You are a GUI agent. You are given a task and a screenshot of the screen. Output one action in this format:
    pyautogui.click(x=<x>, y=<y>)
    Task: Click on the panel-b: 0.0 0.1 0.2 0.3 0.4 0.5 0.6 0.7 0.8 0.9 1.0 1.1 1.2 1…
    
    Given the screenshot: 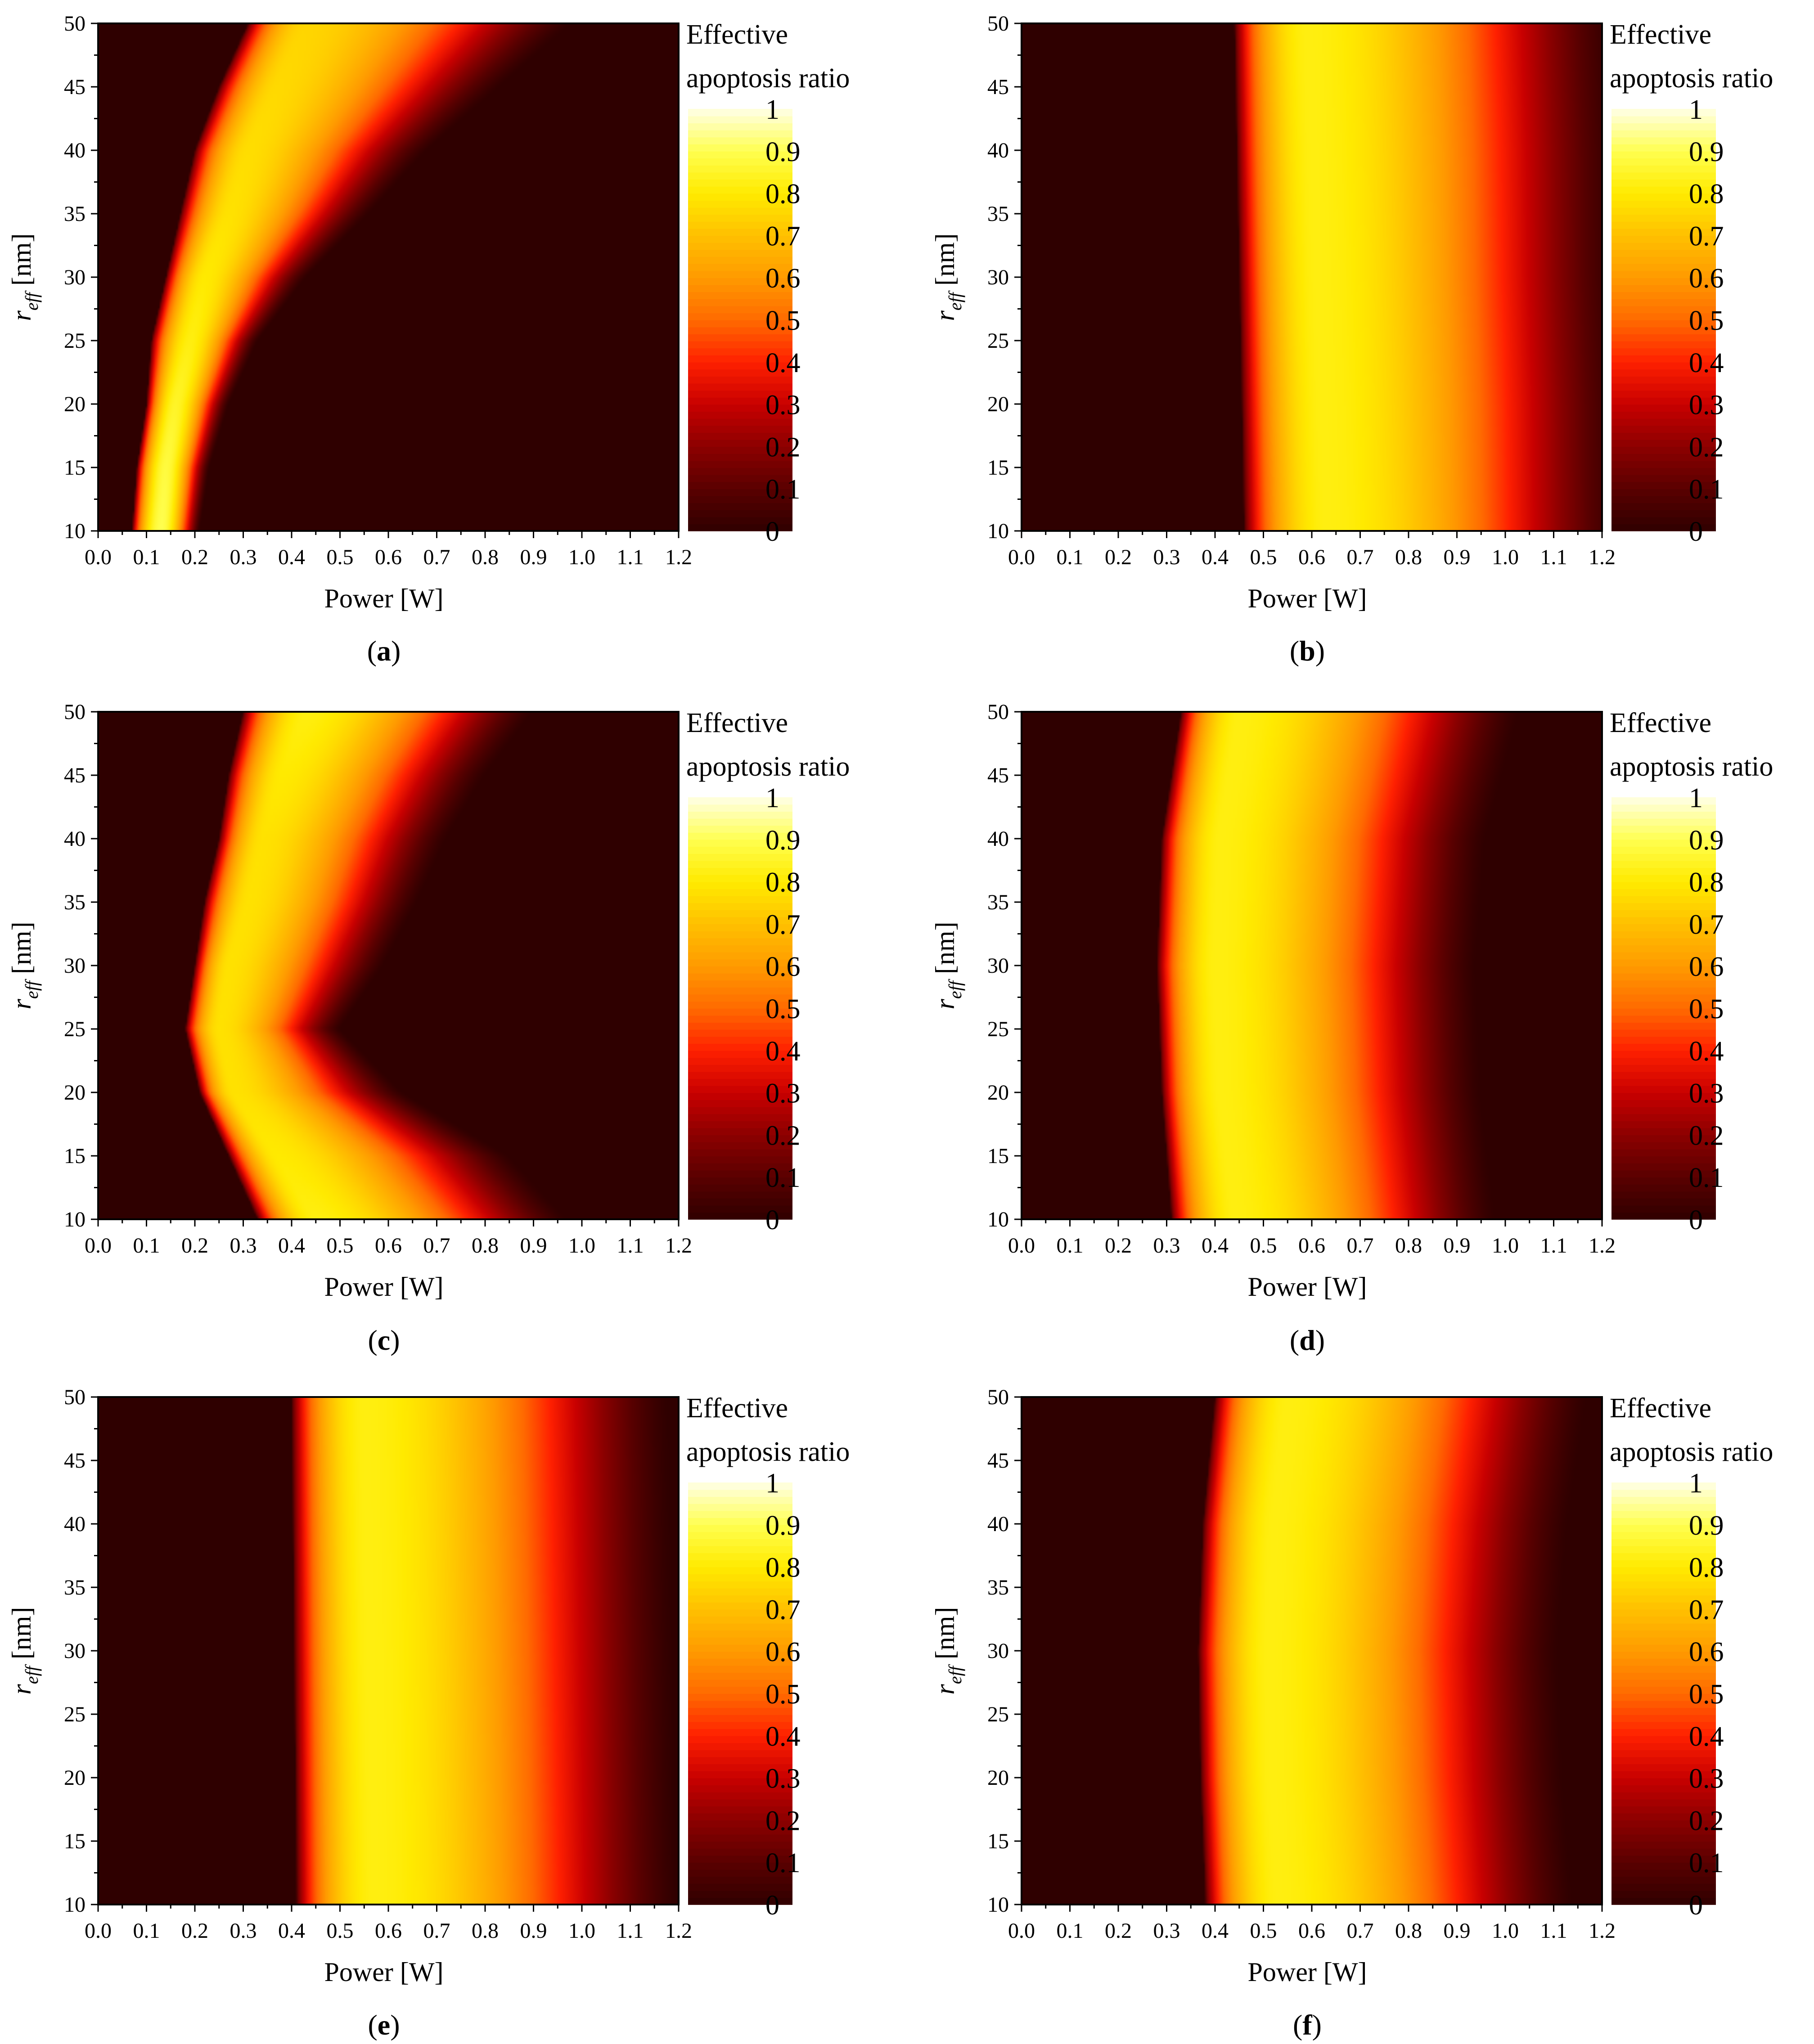 What is the action you would take?
    pyautogui.click(x=1351, y=339)
    